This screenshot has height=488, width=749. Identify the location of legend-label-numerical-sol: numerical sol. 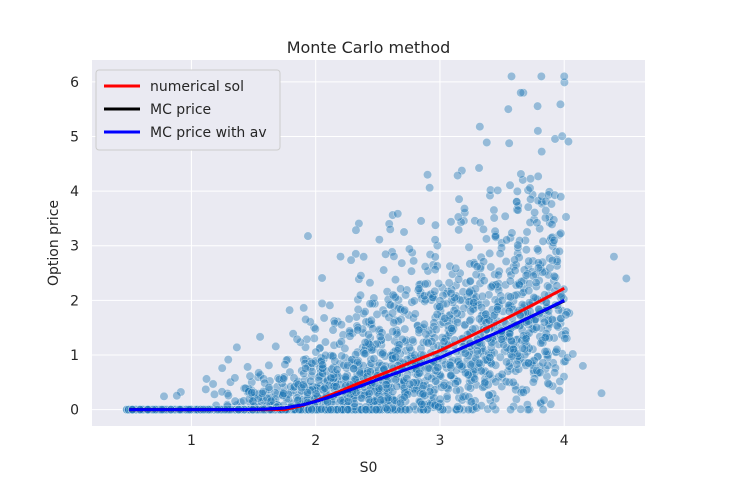
(197, 87).